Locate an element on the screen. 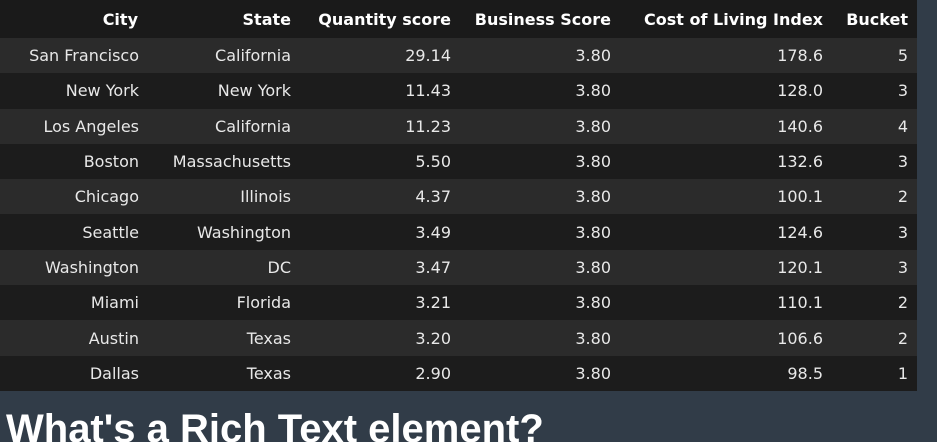 The height and width of the screenshot is (442, 937). city-cell: Austin is located at coordinates (113, 338).